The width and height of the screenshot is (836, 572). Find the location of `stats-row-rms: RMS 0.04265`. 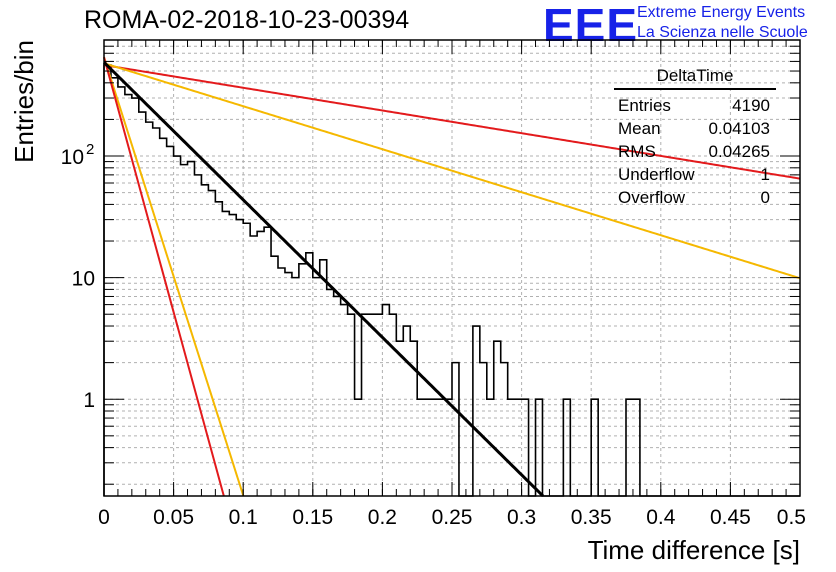

stats-row-rms: RMS 0.04265 is located at coordinates (695, 151).